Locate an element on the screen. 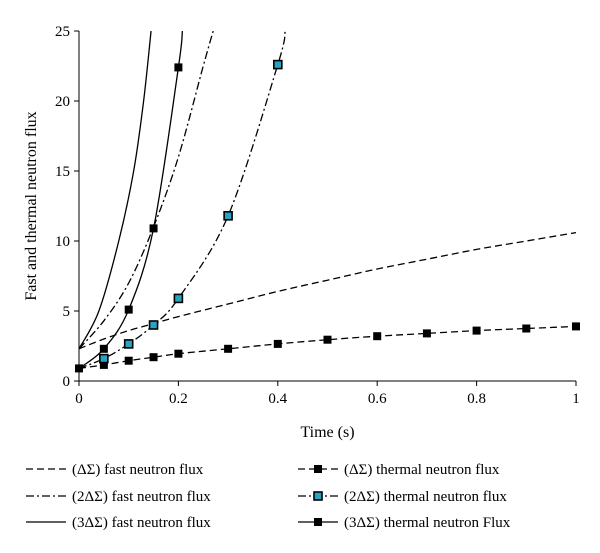  y-tick-label: 15 is located at coordinates (62, 172).